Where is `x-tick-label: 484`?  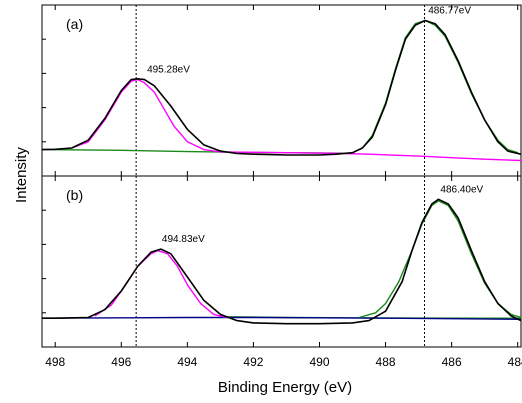 x-tick-label: 484 is located at coordinates (515, 362).